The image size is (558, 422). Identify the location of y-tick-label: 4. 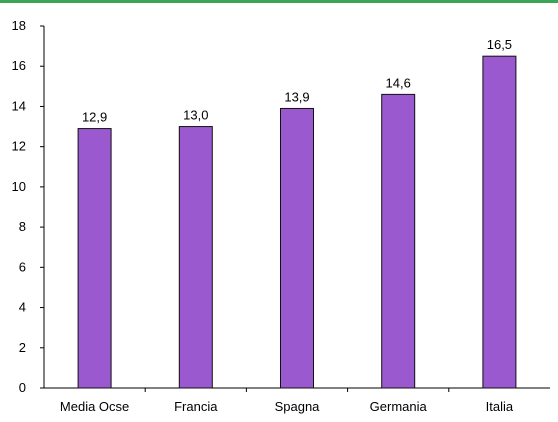
(22, 307).